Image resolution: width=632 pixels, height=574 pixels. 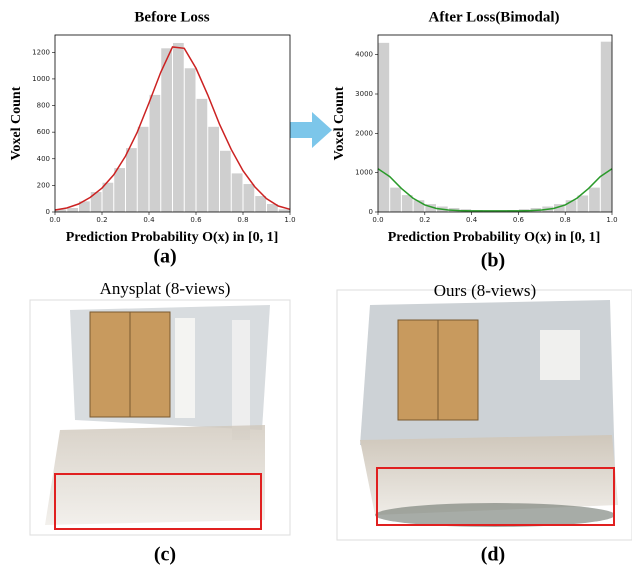 What do you see at coordinates (494, 17) in the screenshot?
I see `chart-title: After Loss(Bimodal)` at bounding box center [494, 17].